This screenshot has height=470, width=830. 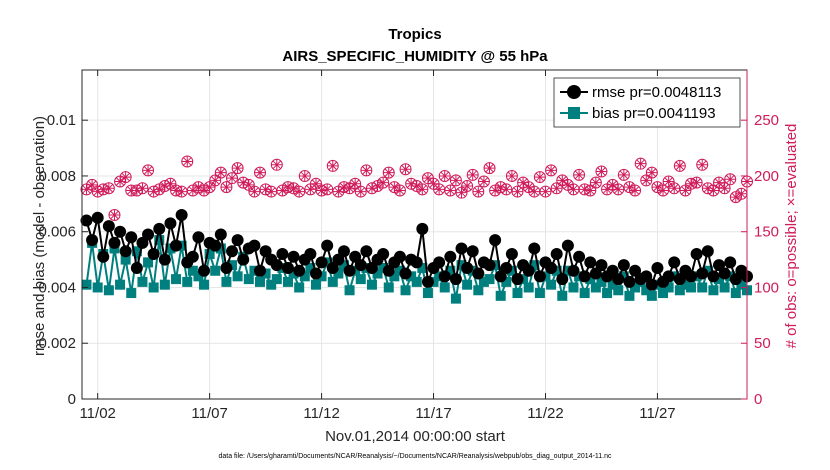 What do you see at coordinates (415, 436) in the screenshot?
I see `x-axis-label: Nov.01,2014 00:00:00 start` at bounding box center [415, 436].